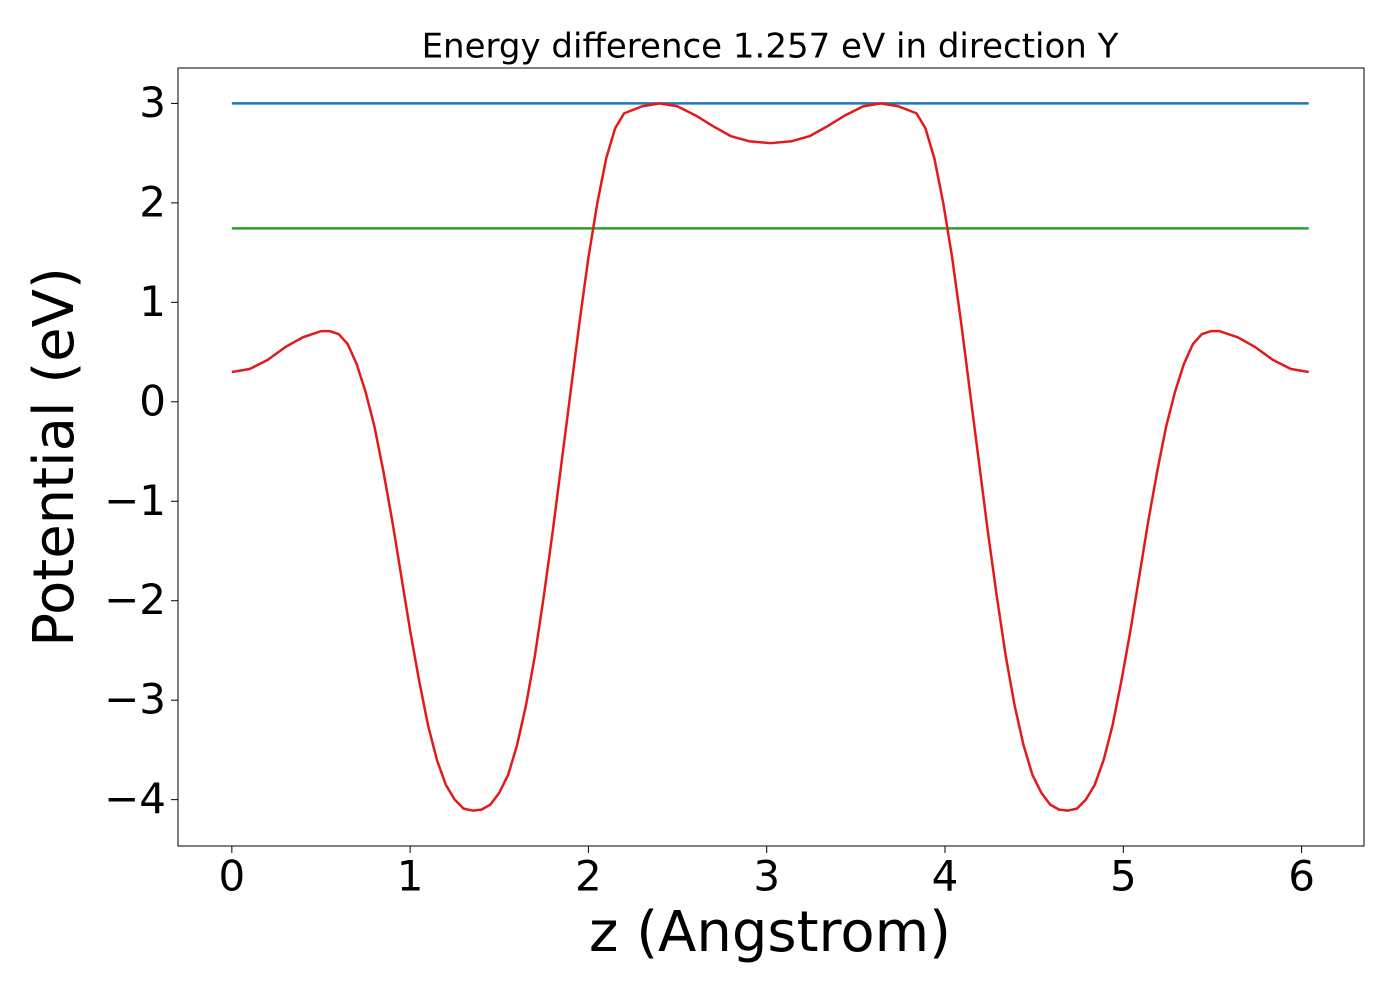 Image resolution: width=1400 pixels, height=1000 pixels. What do you see at coordinates (152, 400) in the screenshot?
I see `y-tick-label: 0` at bounding box center [152, 400].